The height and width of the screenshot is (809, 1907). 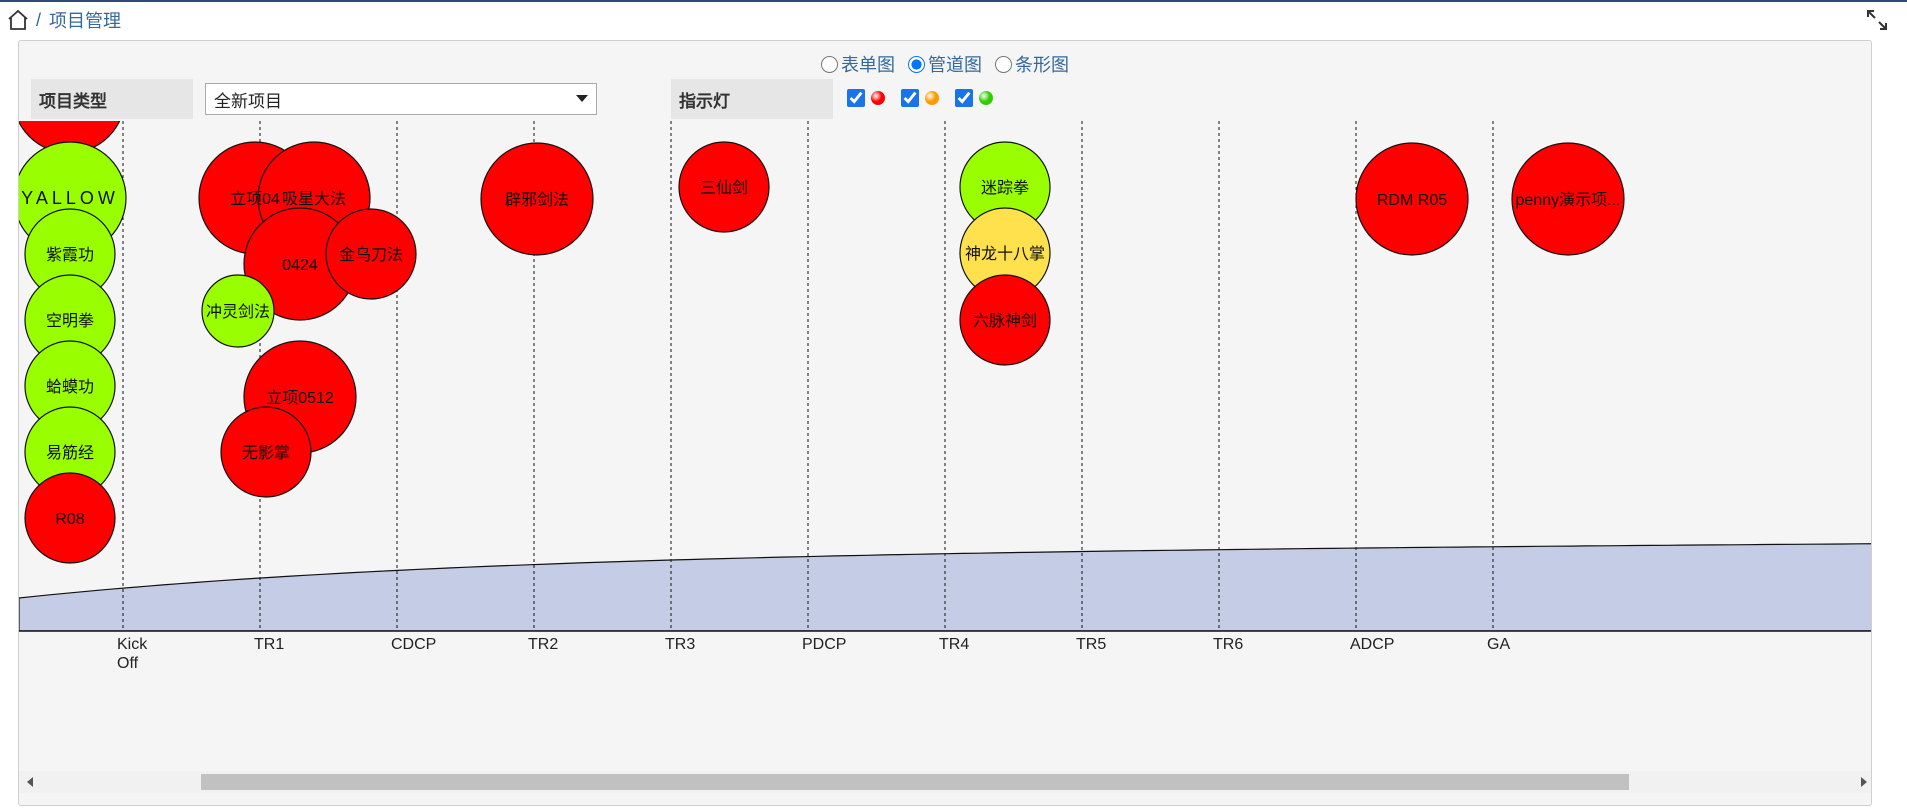 I want to click on view-option-pipeline: 管道图, so click(x=945, y=64).